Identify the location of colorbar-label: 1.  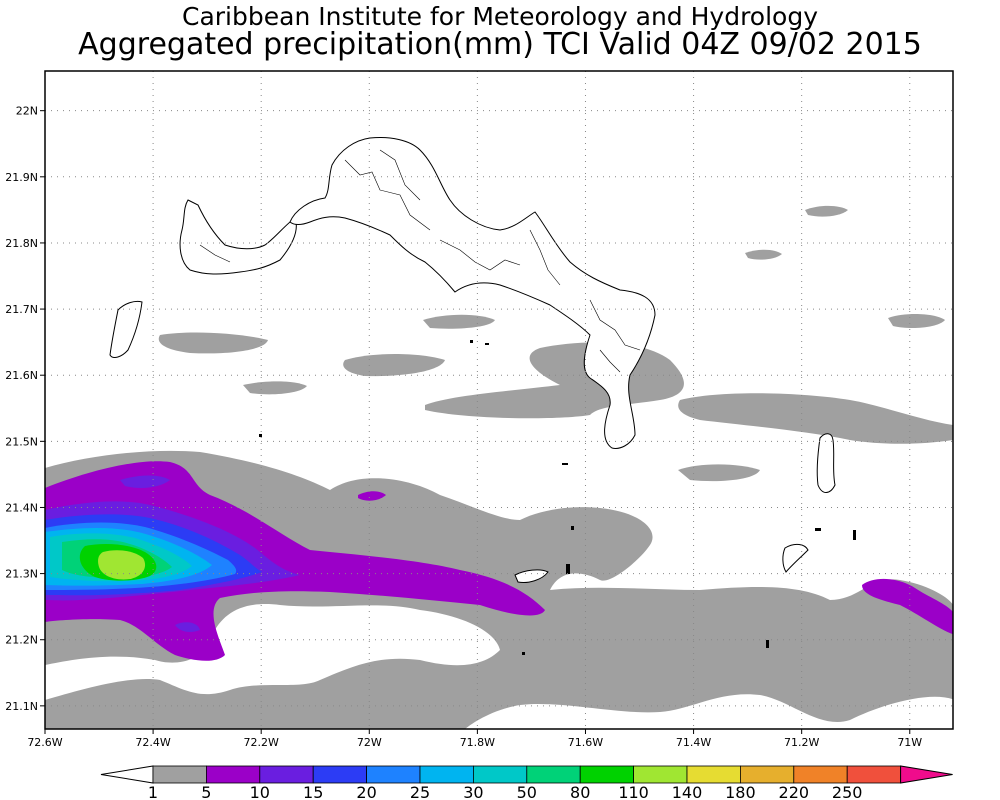
(153, 791).